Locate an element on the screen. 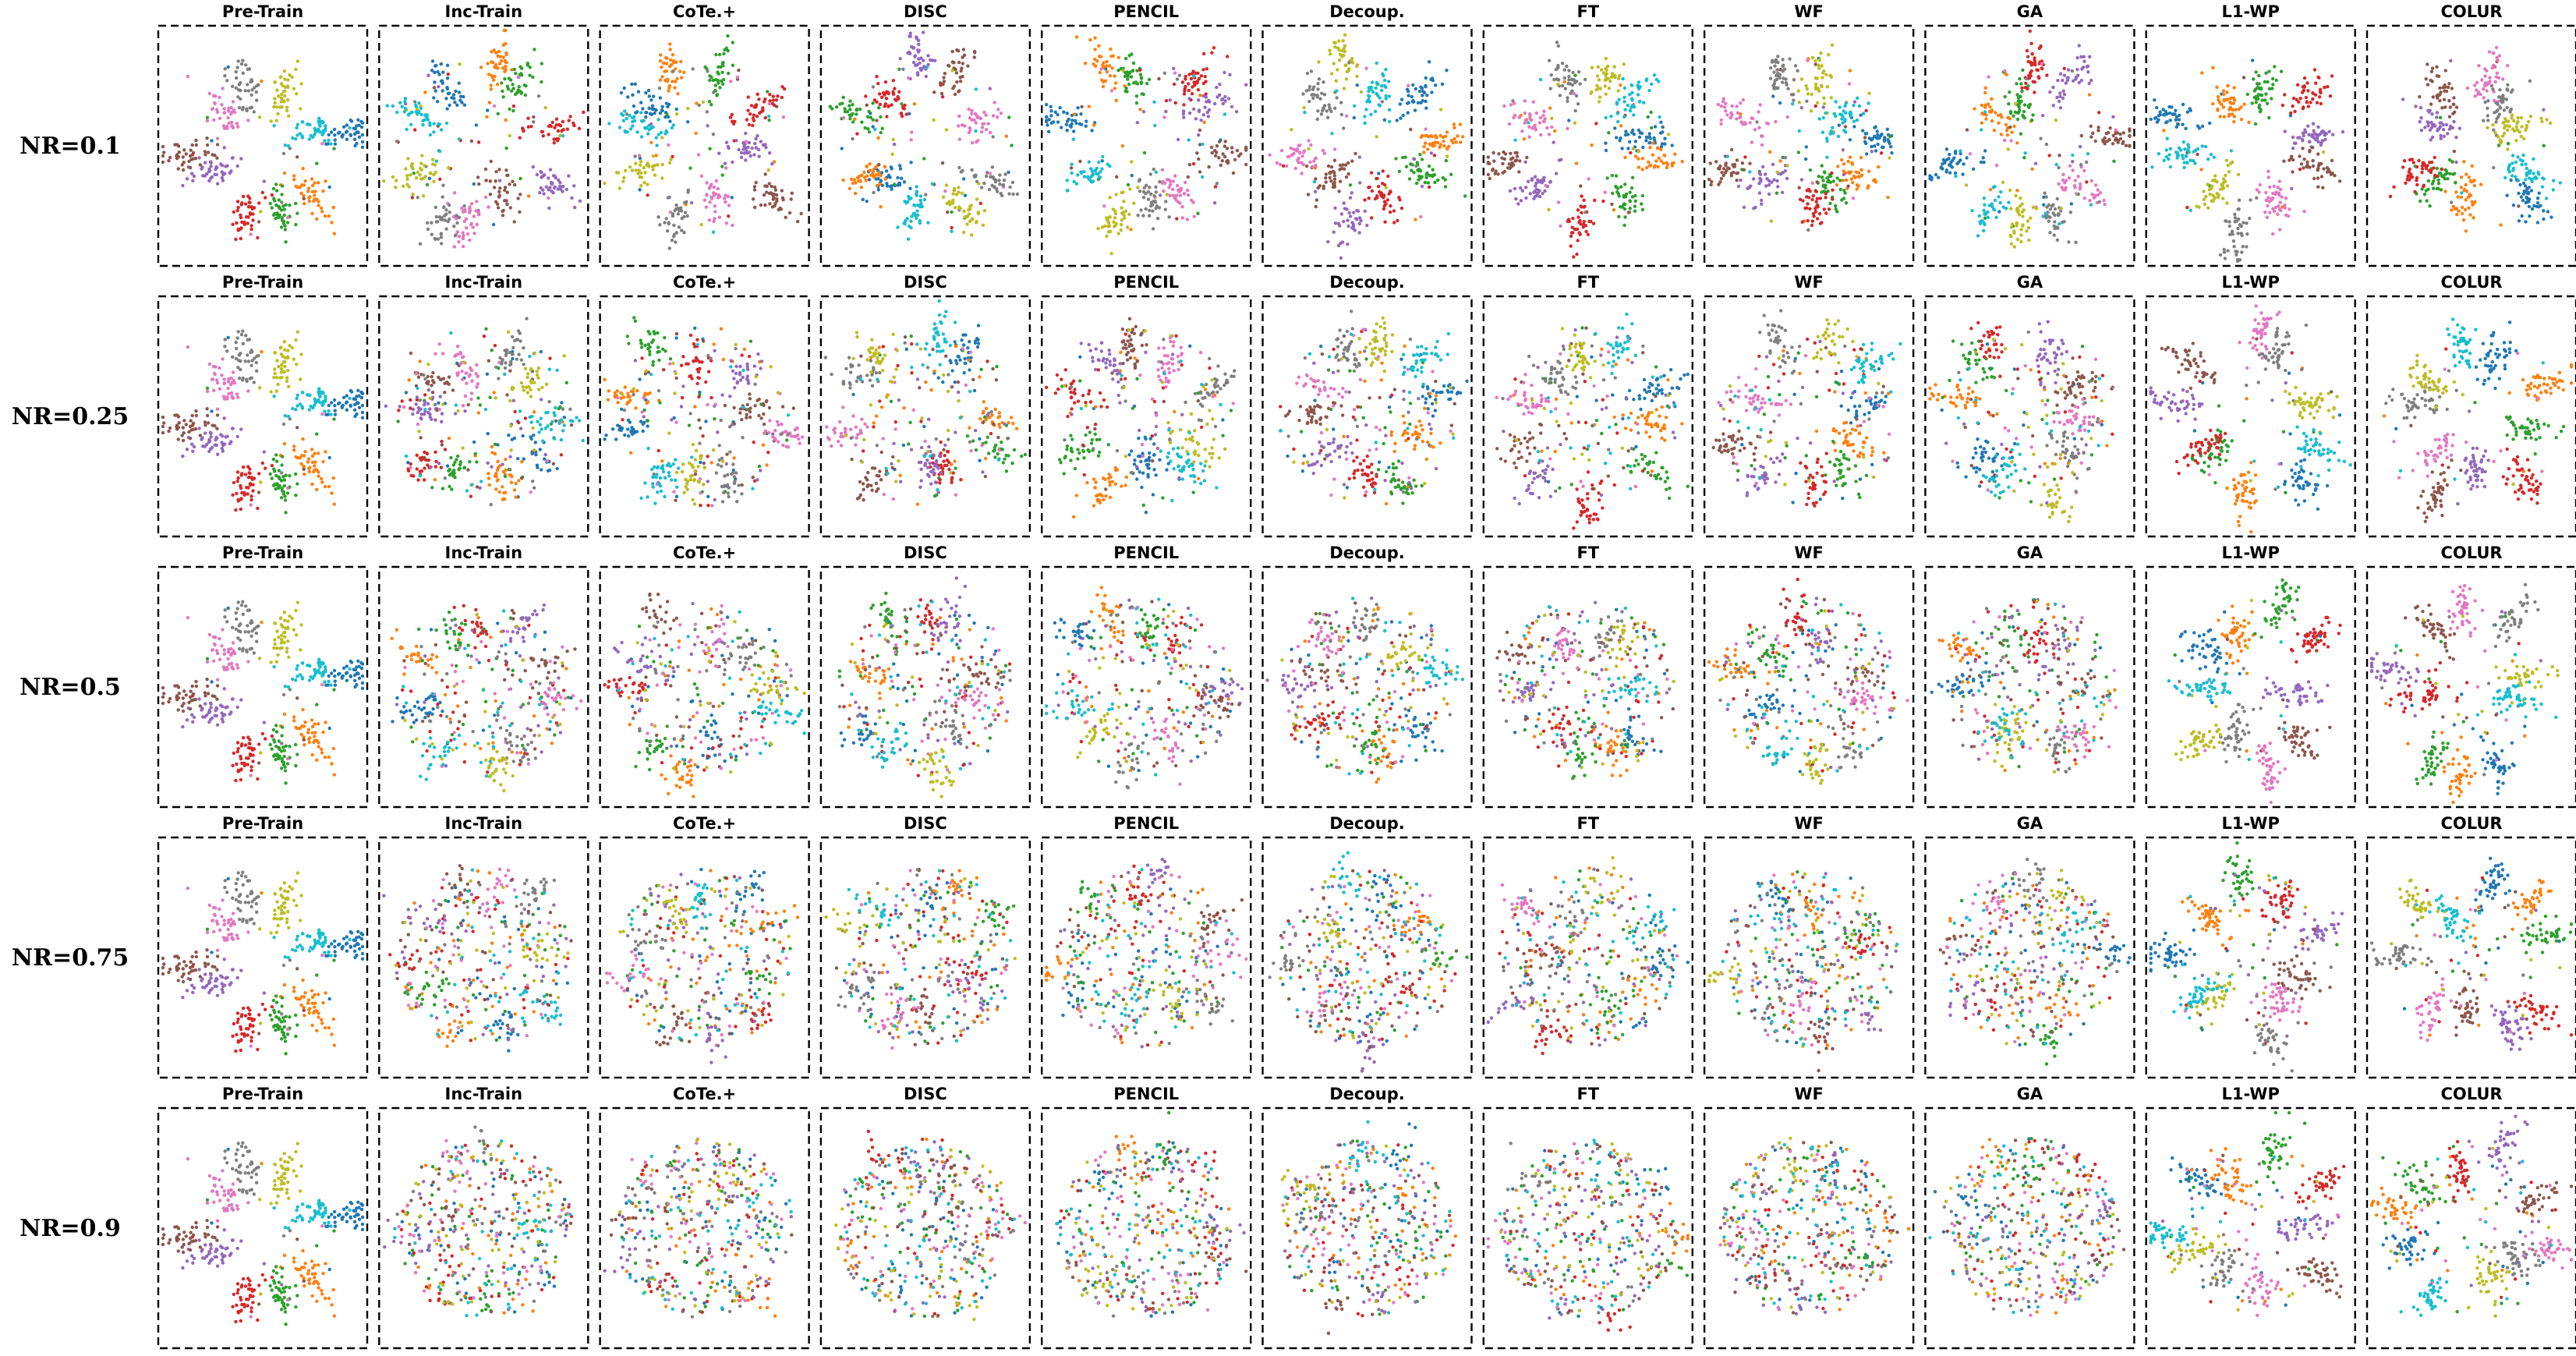 This screenshot has width=2576, height=1356. panel-title: FT is located at coordinates (1587, 11).